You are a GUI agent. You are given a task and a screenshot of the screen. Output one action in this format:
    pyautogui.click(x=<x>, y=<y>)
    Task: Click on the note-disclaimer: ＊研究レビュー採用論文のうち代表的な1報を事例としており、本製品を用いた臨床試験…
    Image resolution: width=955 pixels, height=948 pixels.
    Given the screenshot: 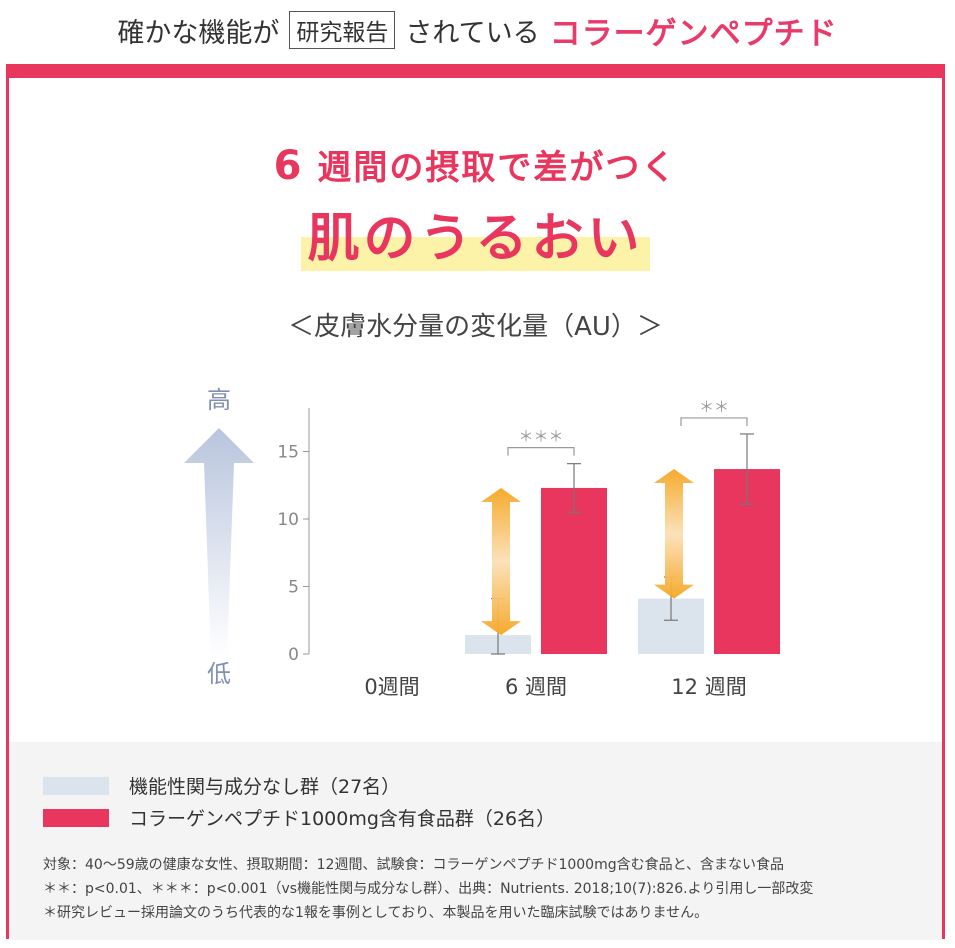 What is the action you would take?
    pyautogui.click(x=376, y=913)
    